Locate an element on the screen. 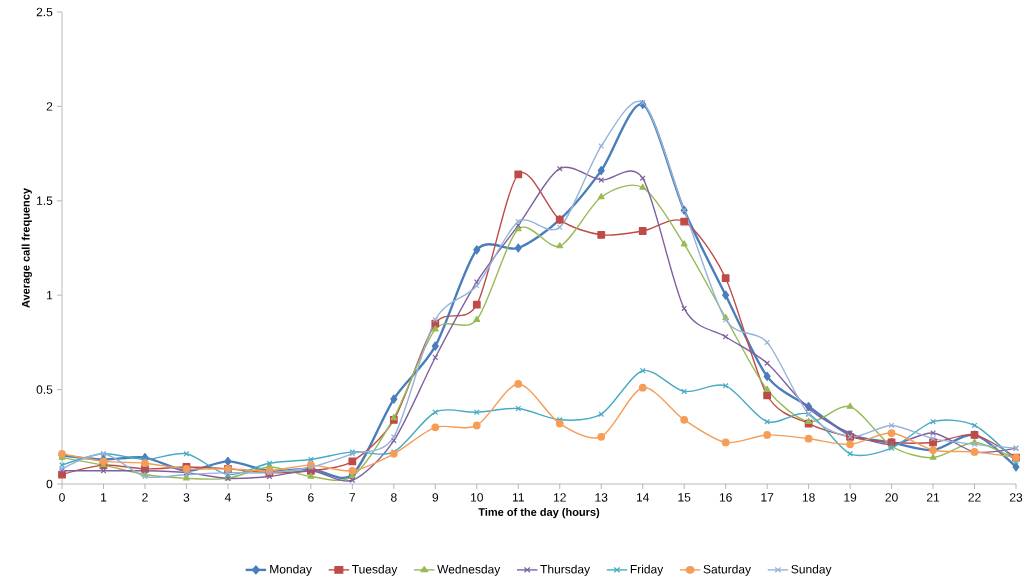 The width and height of the screenshot is (1029, 582). x-tick-label: 13 is located at coordinates (601, 497).